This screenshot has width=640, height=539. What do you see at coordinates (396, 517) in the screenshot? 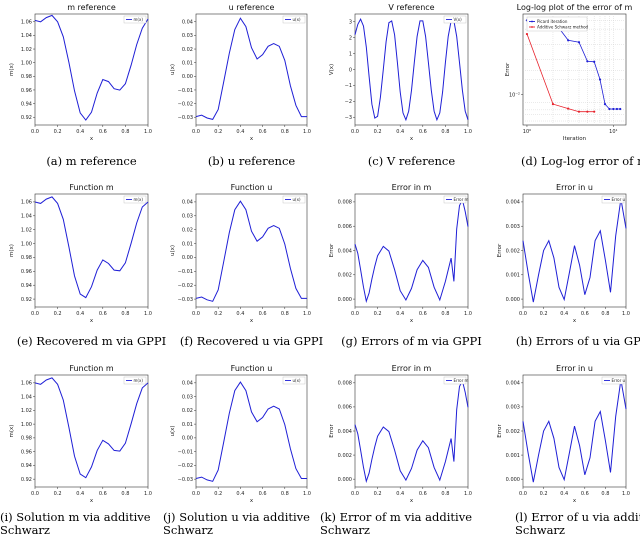
I see `panel-caption: (k) Error of m via additive` at bounding box center [396, 517].